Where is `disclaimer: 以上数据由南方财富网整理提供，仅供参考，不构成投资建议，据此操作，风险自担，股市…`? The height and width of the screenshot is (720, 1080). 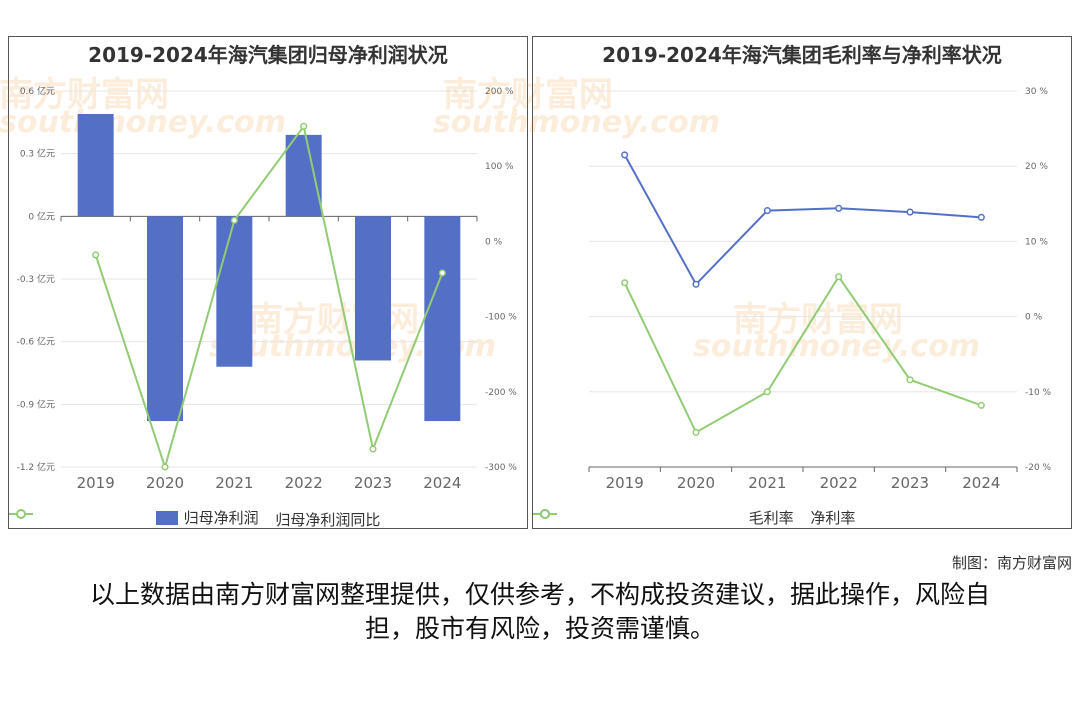 disclaimer: 以上数据由南方财富网整理提供，仅供参考，不构成投资建议，据此操作，风险自担，股市… is located at coordinates (539, 611).